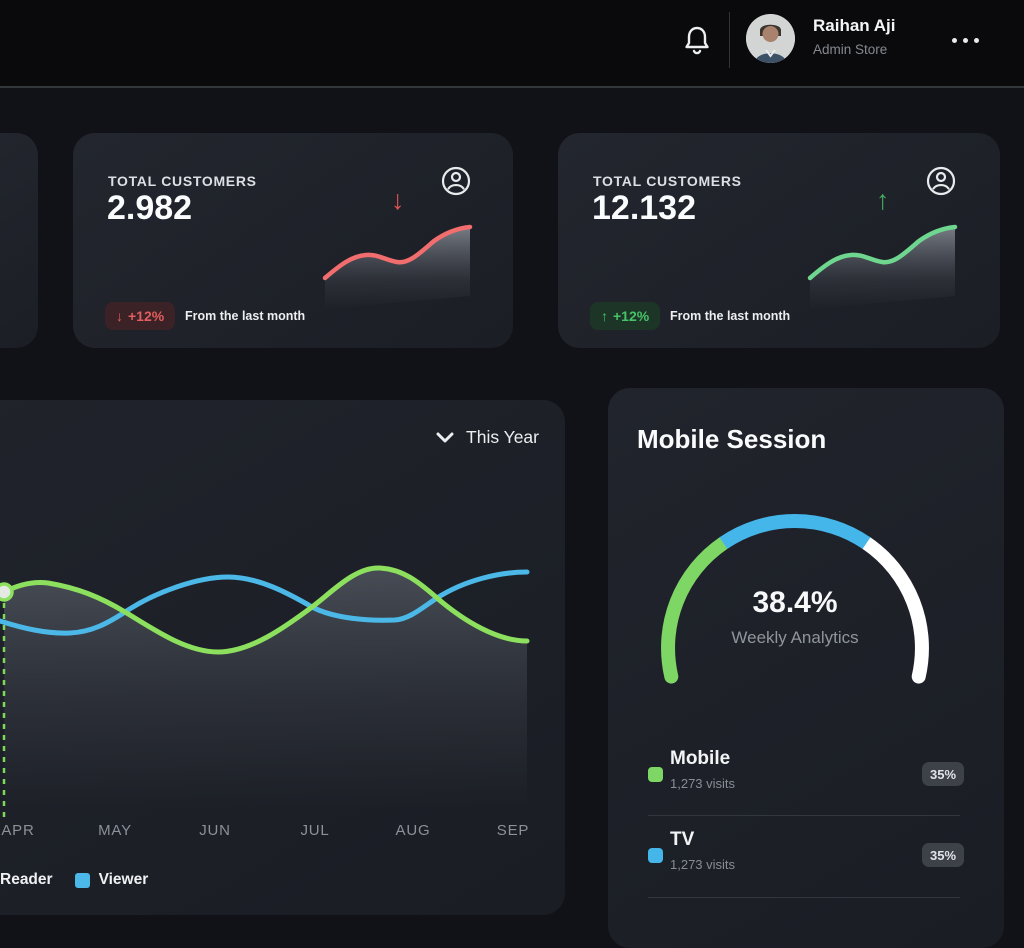  Describe the element at coordinates (119, 316) in the screenshot. I see `arrow-down-icon: ↓` at that location.